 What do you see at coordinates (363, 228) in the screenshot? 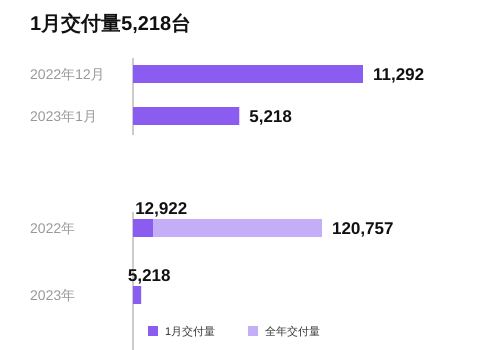
I see `total-label: 120,757` at bounding box center [363, 228].